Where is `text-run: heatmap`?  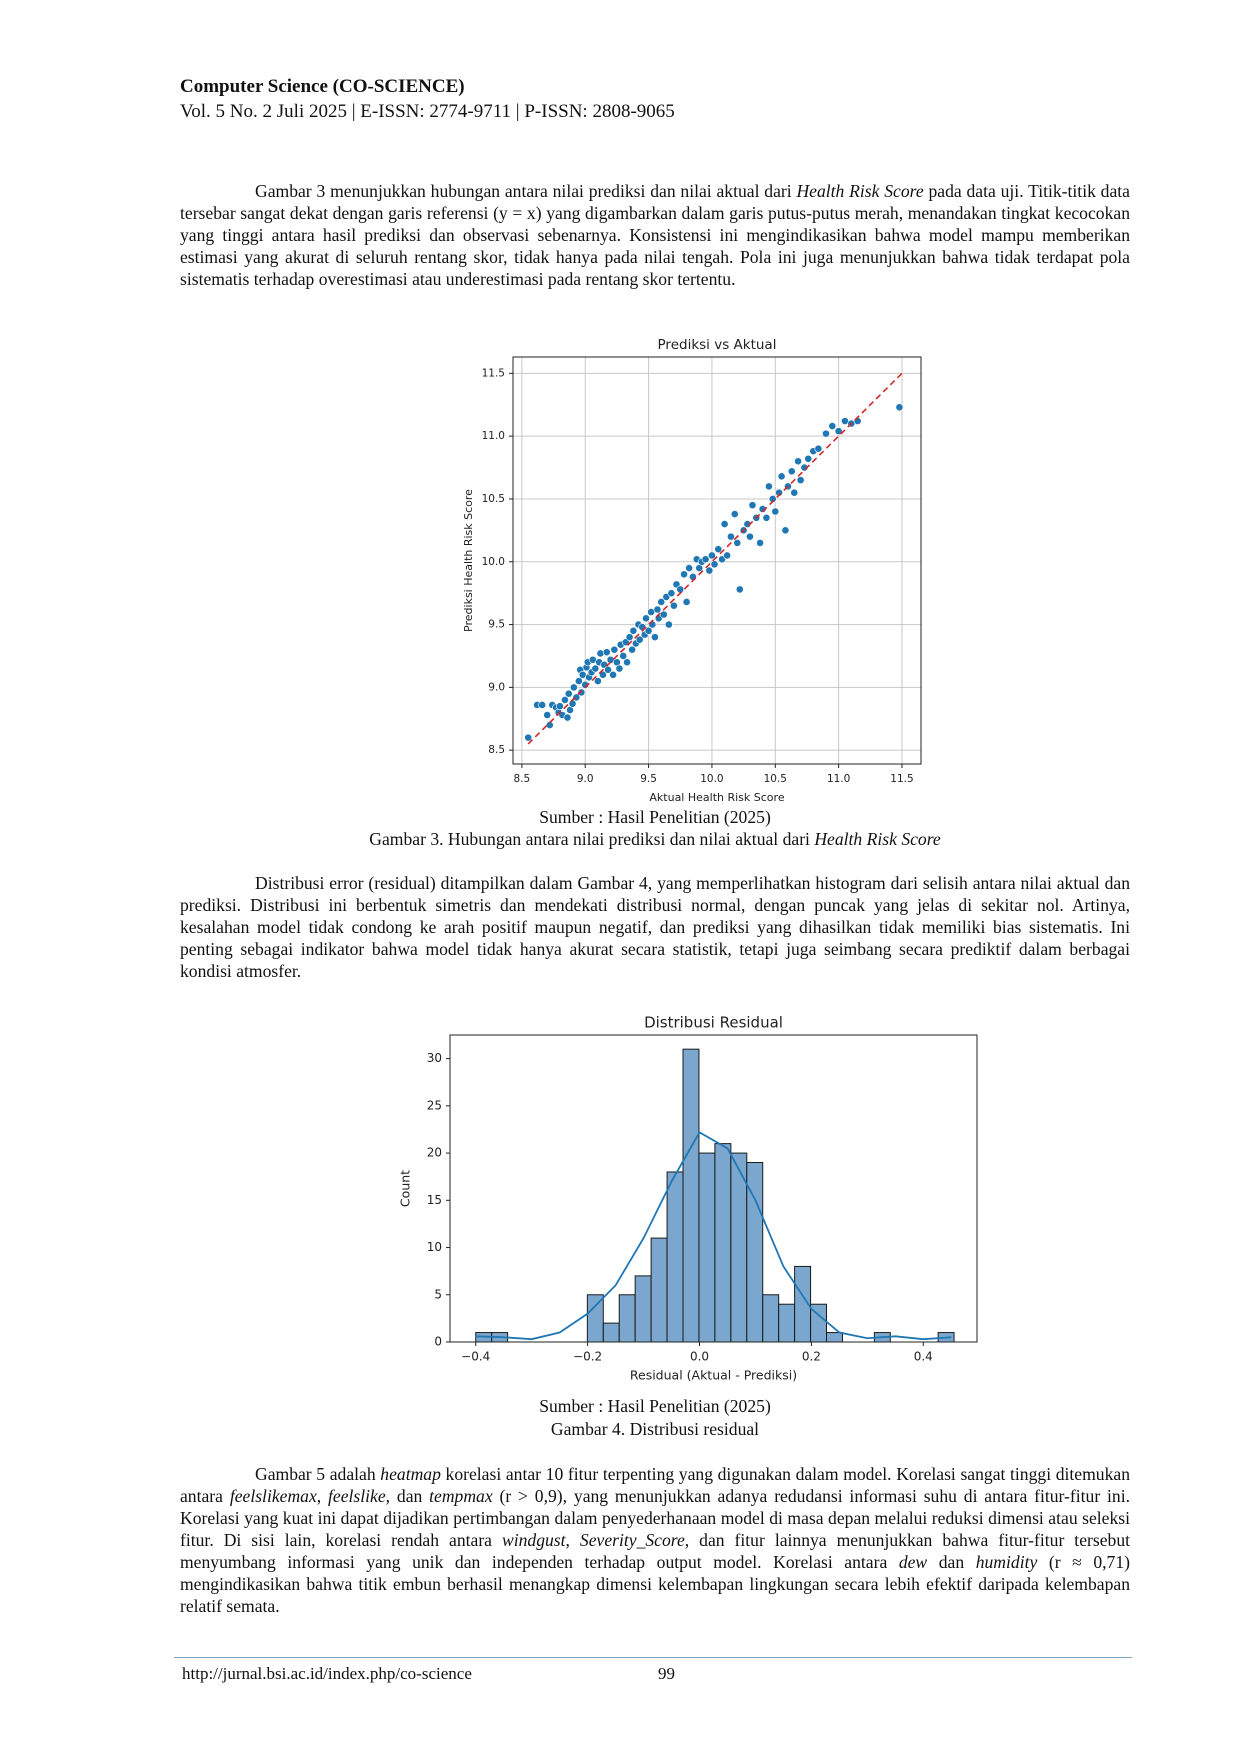
text-run: heatmap is located at coordinates (410, 1474).